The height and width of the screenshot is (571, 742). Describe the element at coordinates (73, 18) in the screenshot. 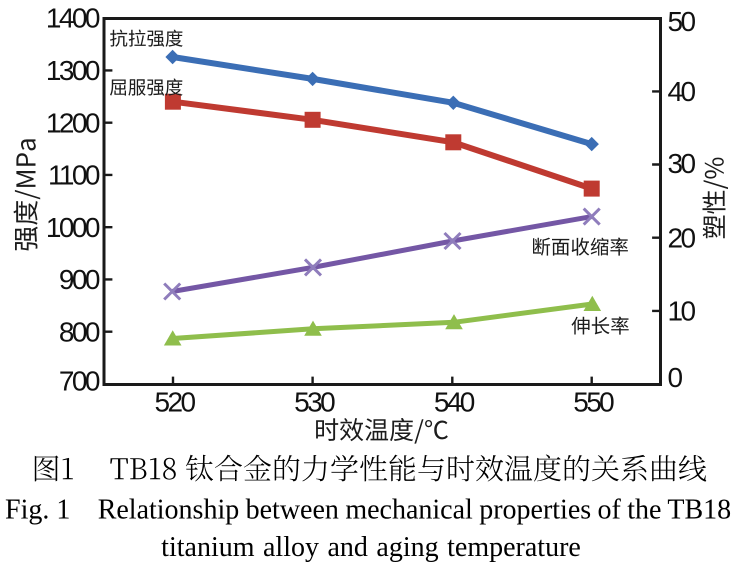

I see `svg-text: 1400` at that location.